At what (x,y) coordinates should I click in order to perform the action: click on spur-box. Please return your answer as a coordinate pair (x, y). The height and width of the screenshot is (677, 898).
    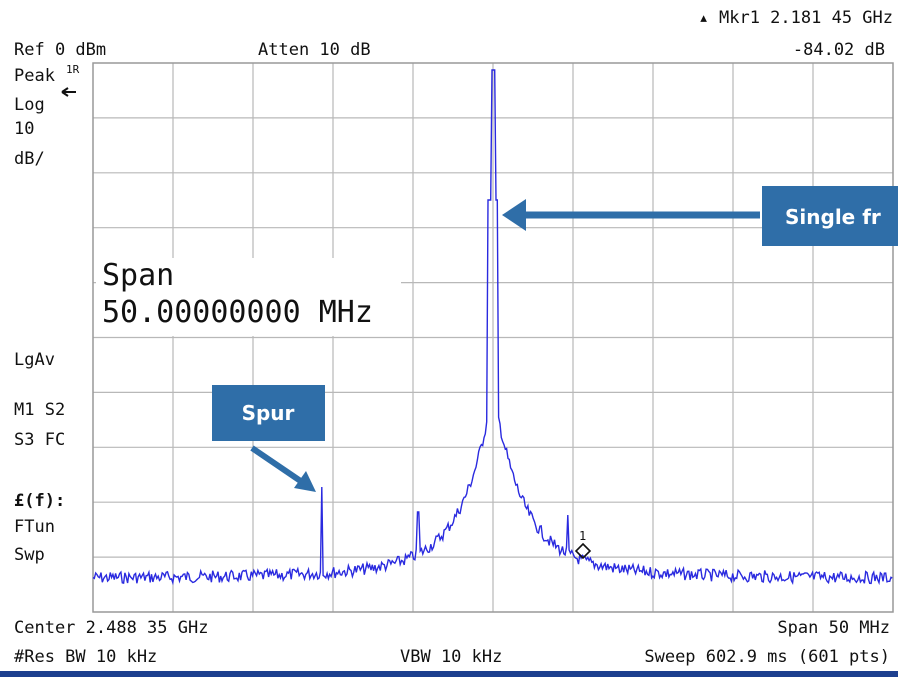
    Looking at the image, I should click on (268, 413).